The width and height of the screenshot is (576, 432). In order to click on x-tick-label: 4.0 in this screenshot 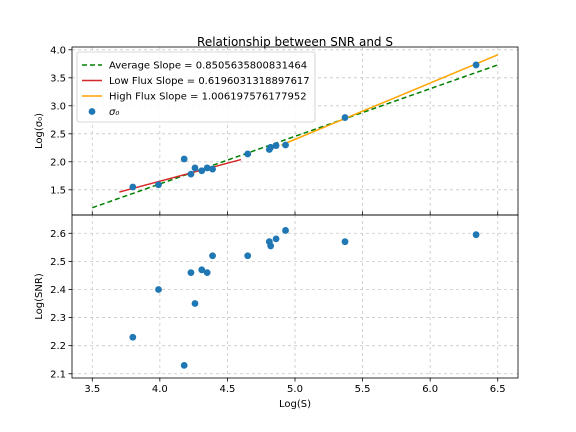, I will do `click(160, 389)`.